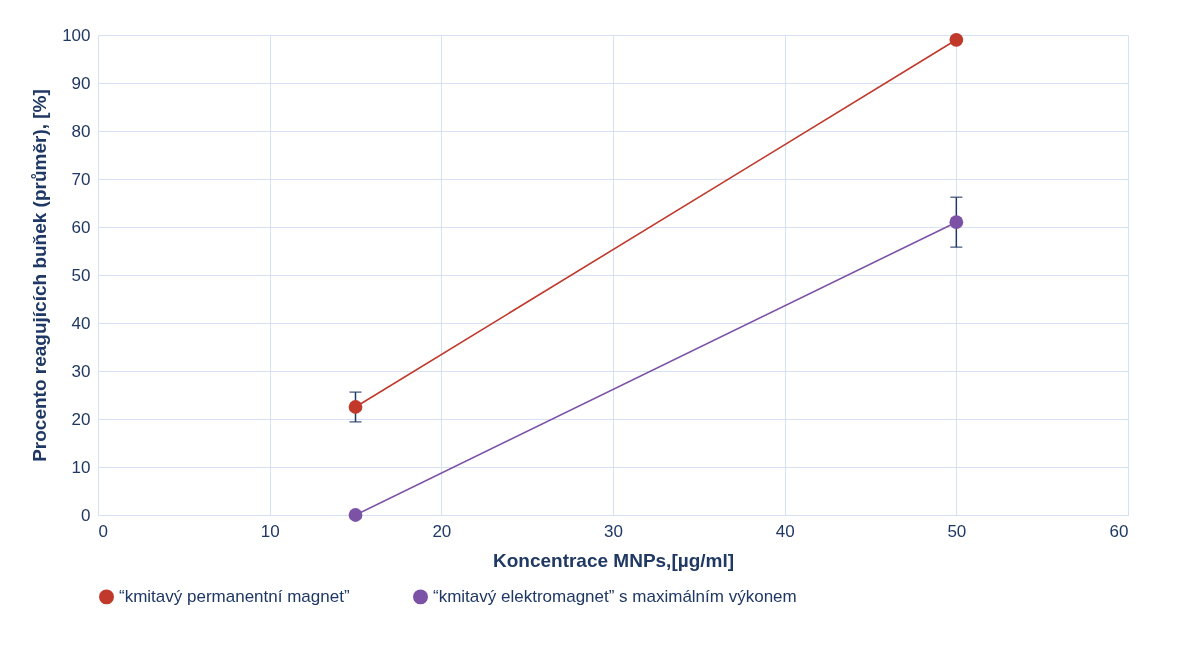  I want to click on y-tick-label: 90, so click(81, 83).